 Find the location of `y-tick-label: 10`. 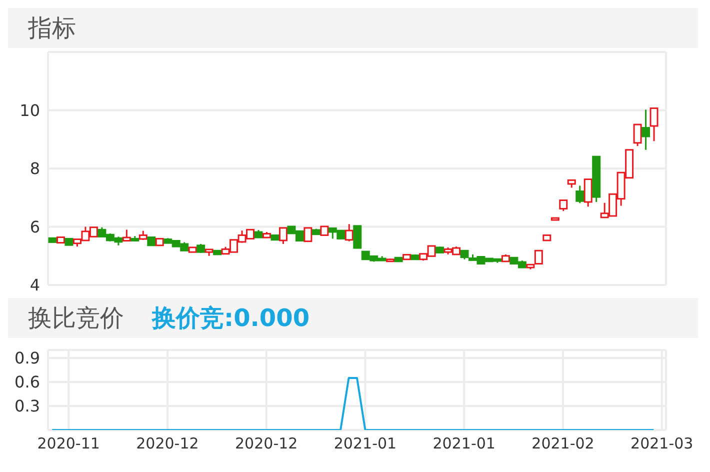

y-tick-label: 10 is located at coordinates (30, 110).